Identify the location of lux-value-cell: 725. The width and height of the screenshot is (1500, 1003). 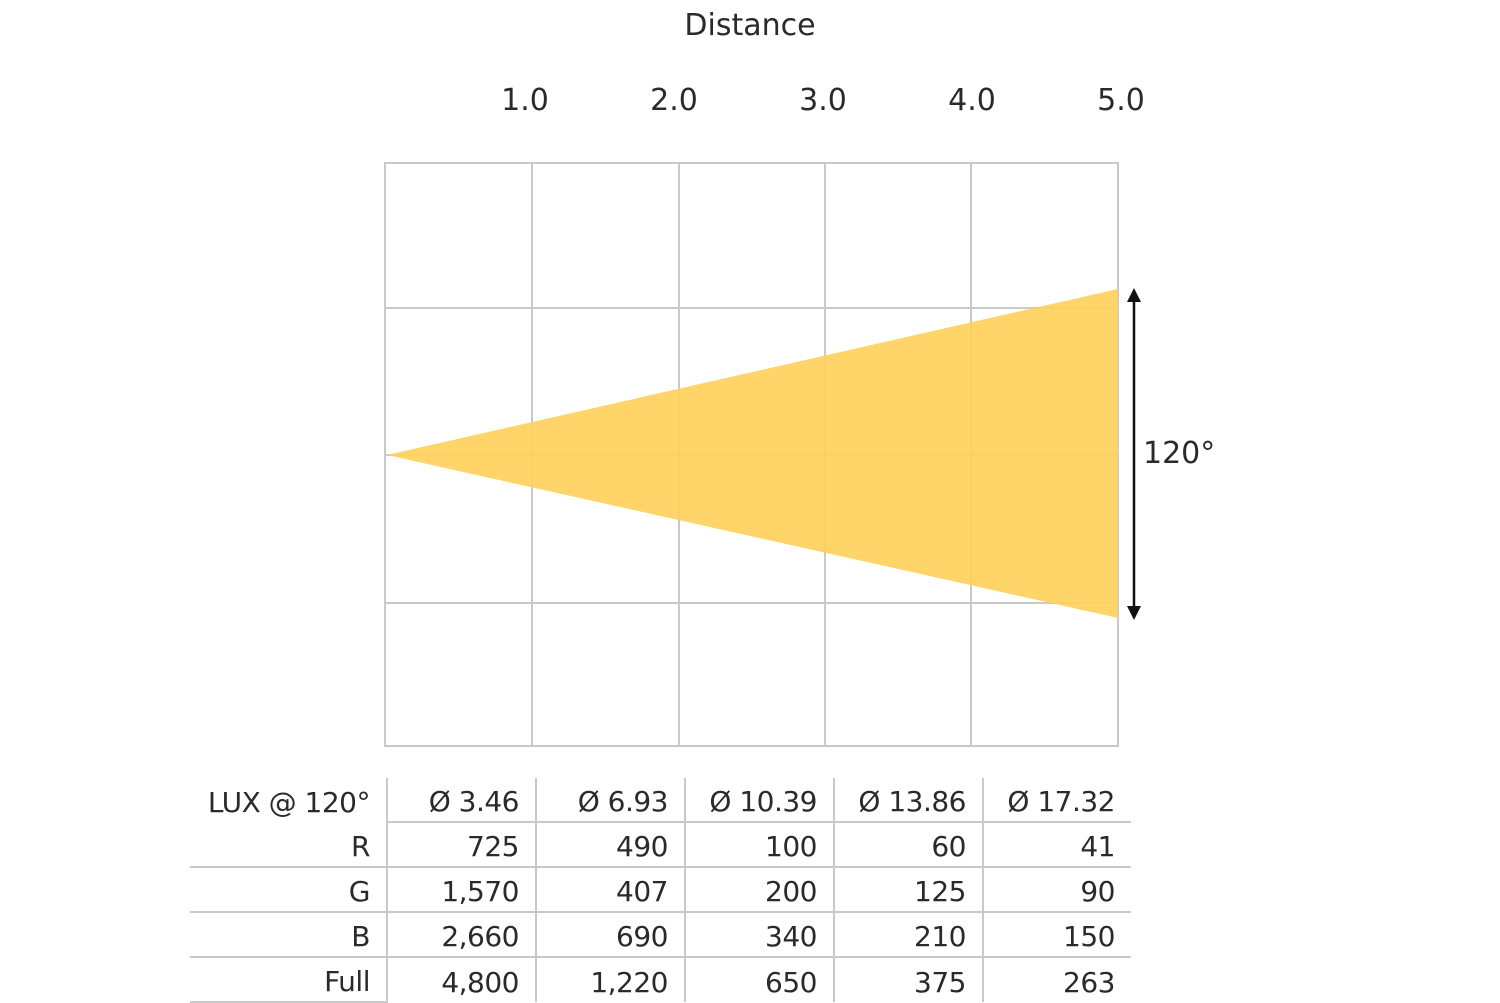
(461, 845).